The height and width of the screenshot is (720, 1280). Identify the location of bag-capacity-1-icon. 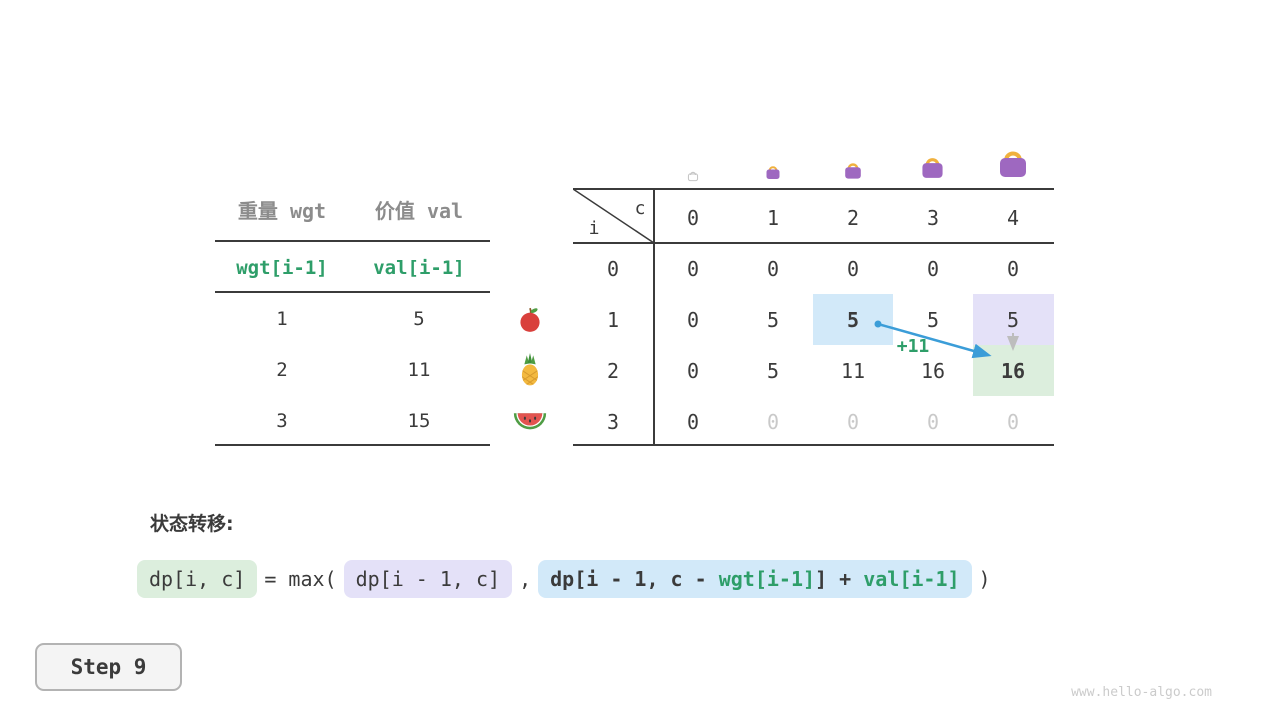
(773, 173).